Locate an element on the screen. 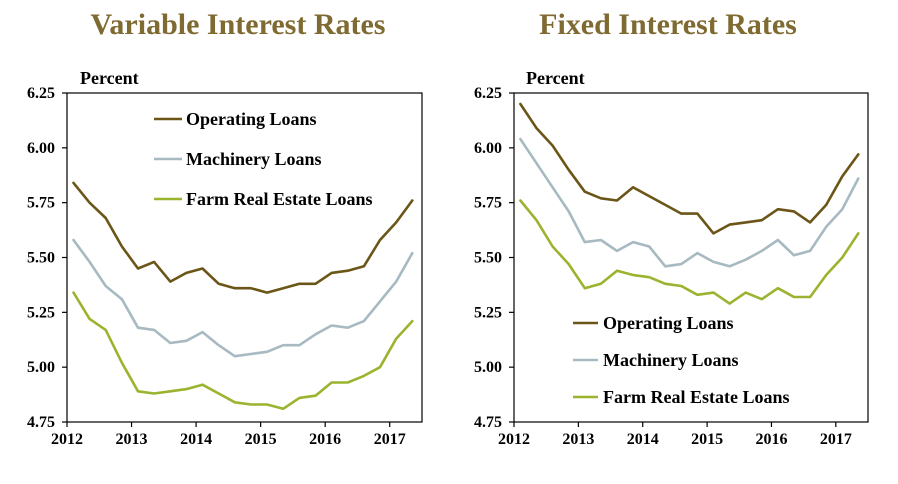 This screenshot has height=484, width=898. fixed-rates-unit-label: Percent is located at coordinates (555, 78).